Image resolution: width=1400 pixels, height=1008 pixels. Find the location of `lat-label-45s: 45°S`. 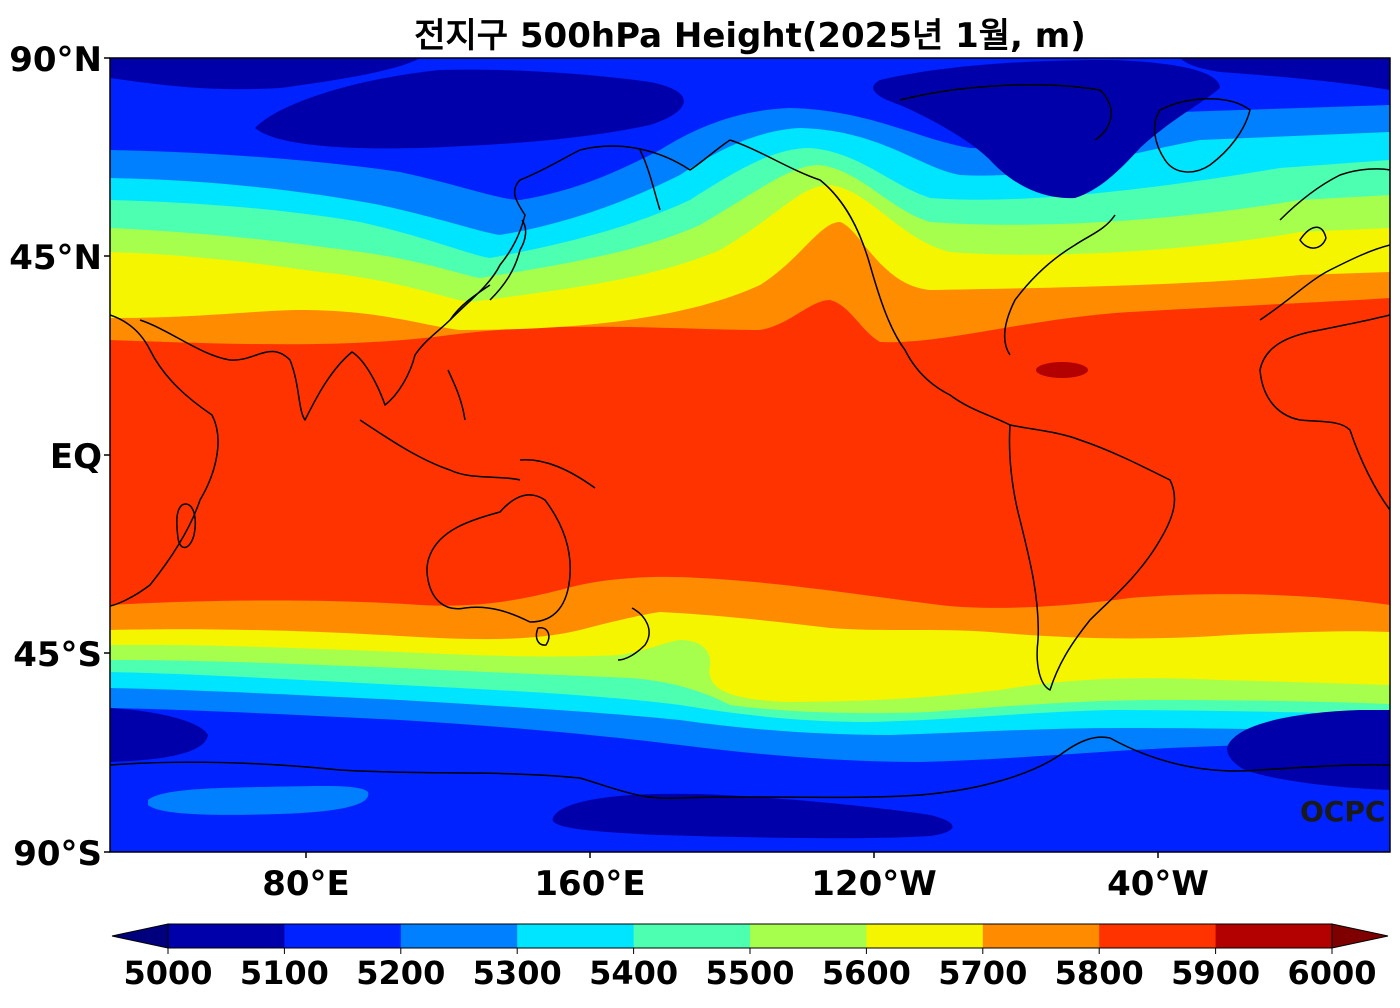

lat-label-45s: 45°S is located at coordinates (57, 655).